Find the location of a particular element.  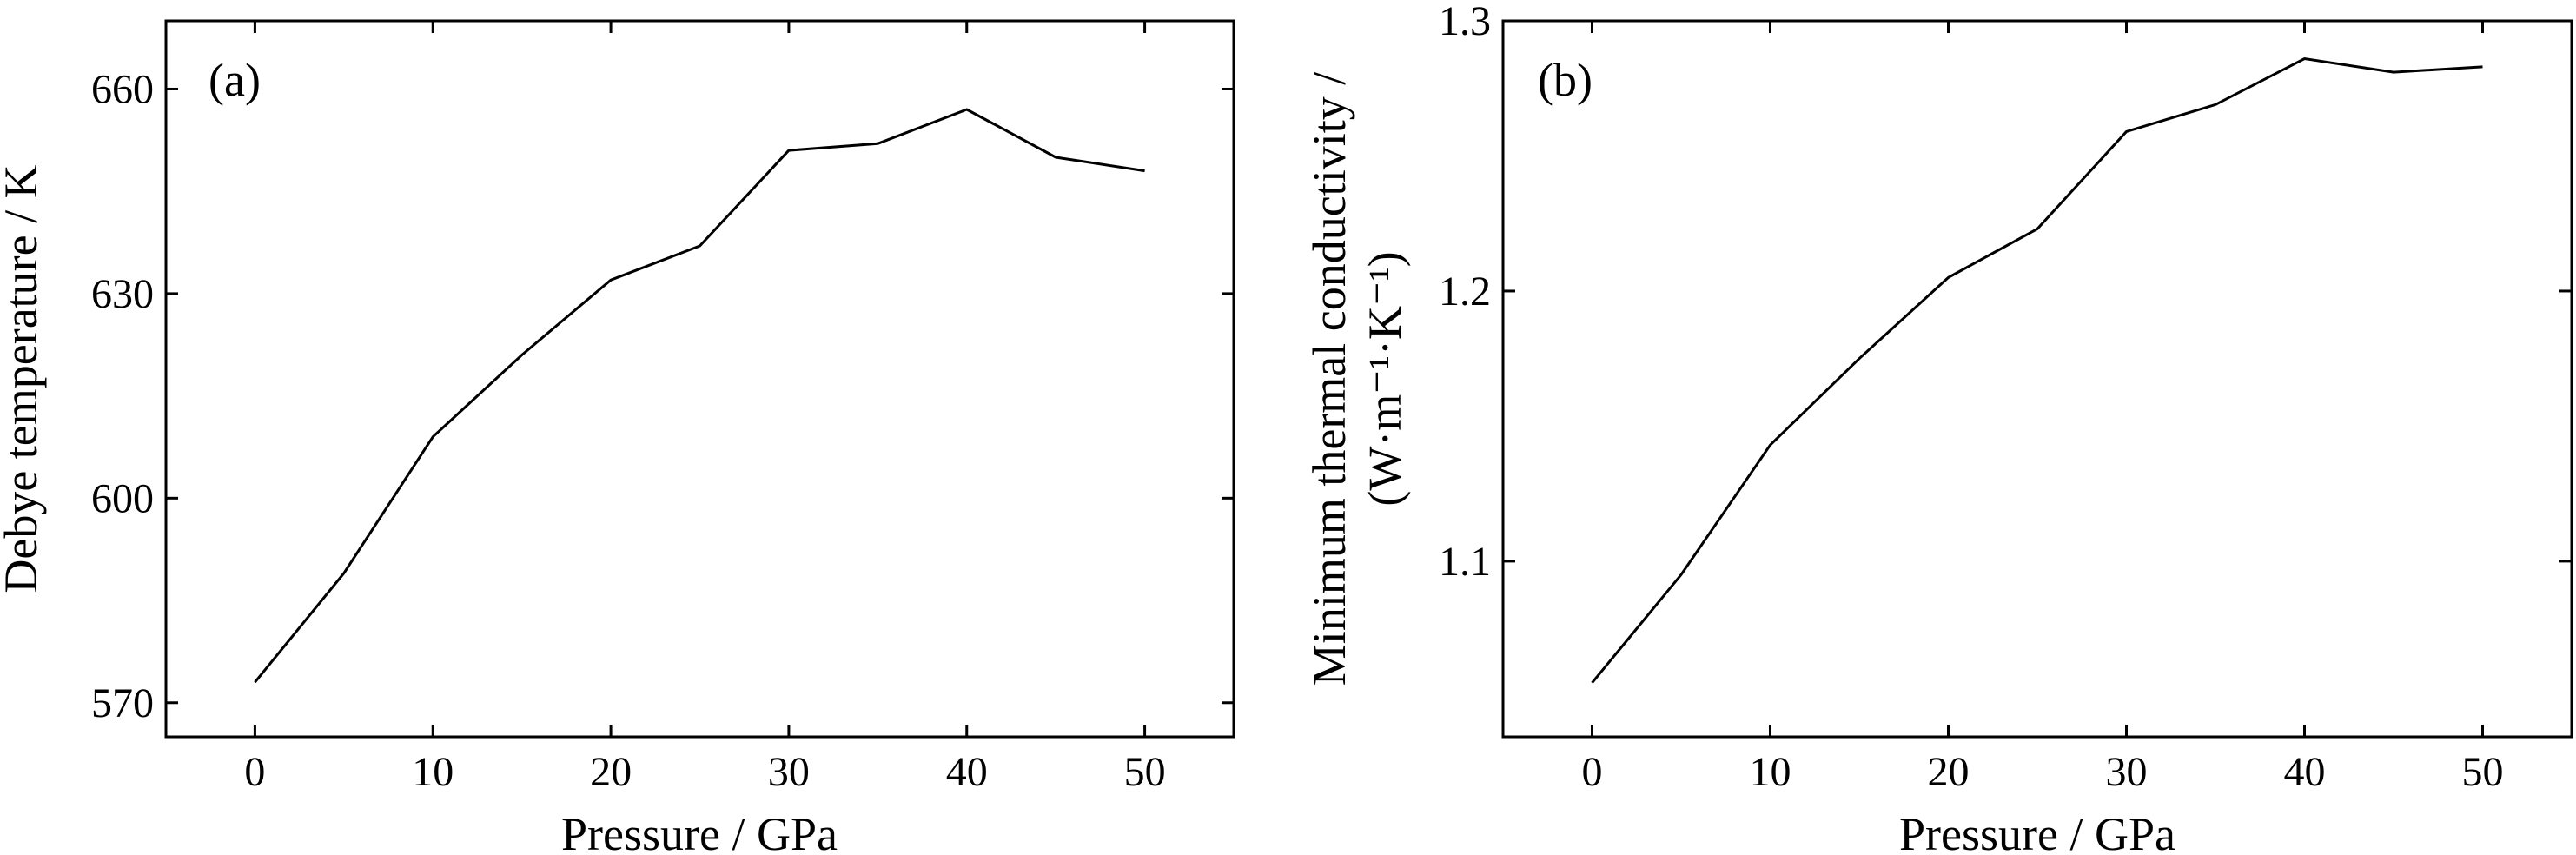

panel-a-xtick-label: 10 is located at coordinates (433, 772).